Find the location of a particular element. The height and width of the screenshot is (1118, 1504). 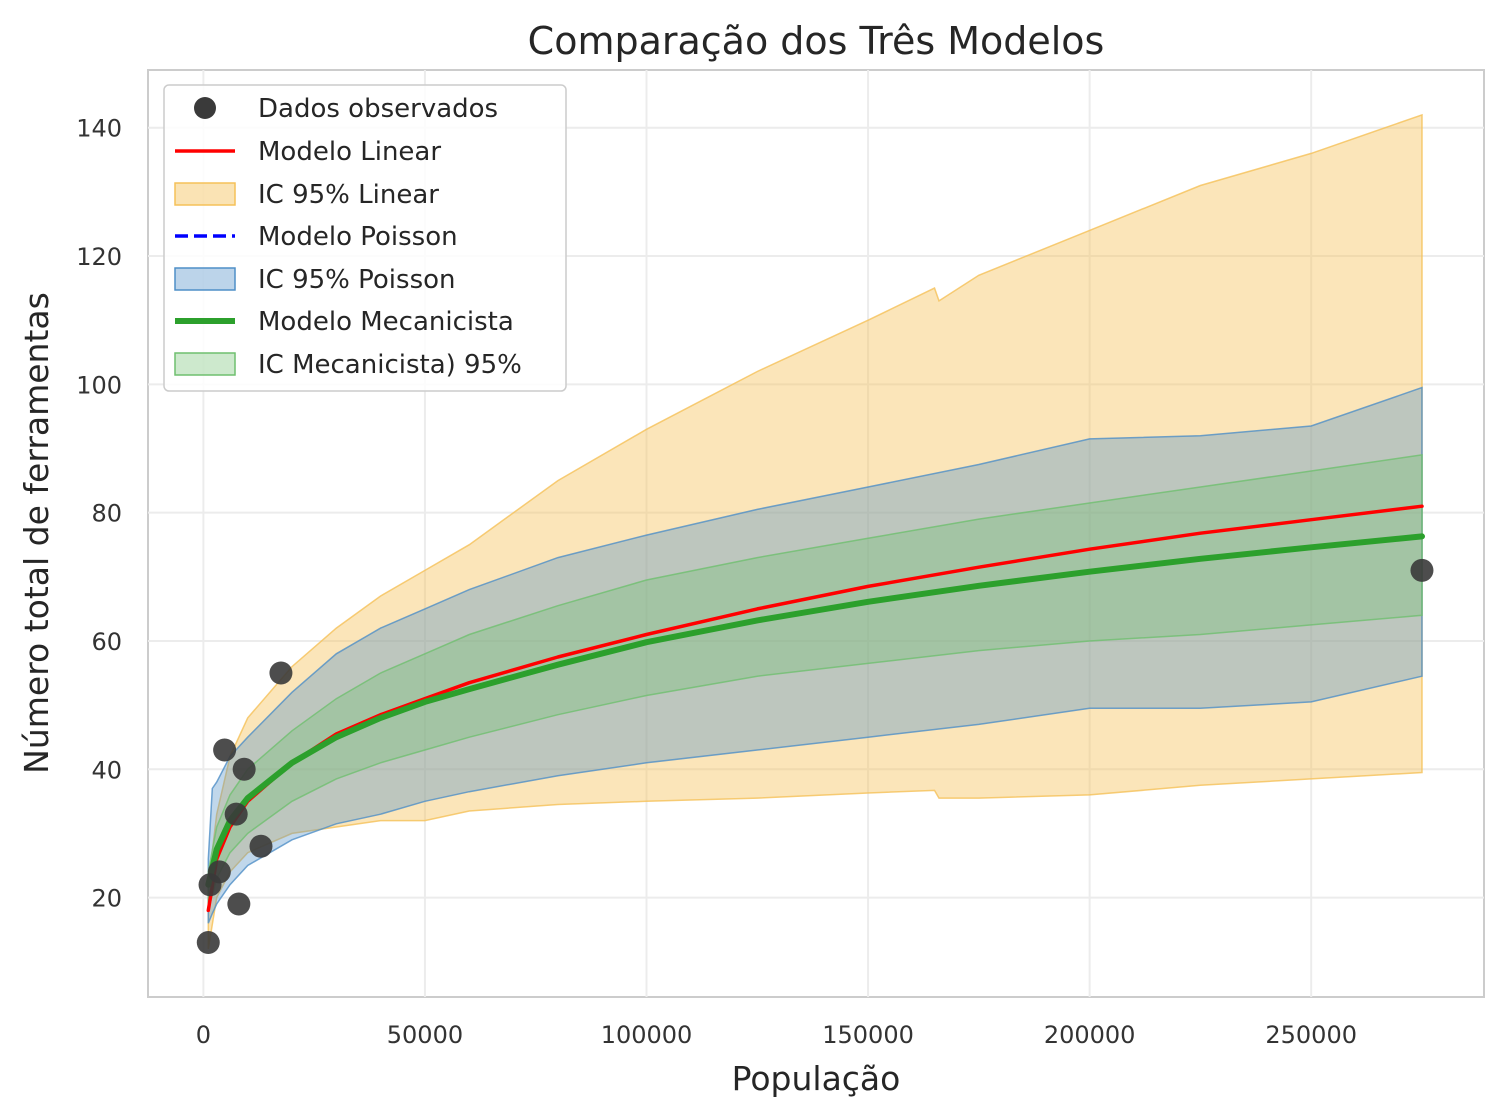

y-tick-label: 20 is located at coordinates (106, 899).